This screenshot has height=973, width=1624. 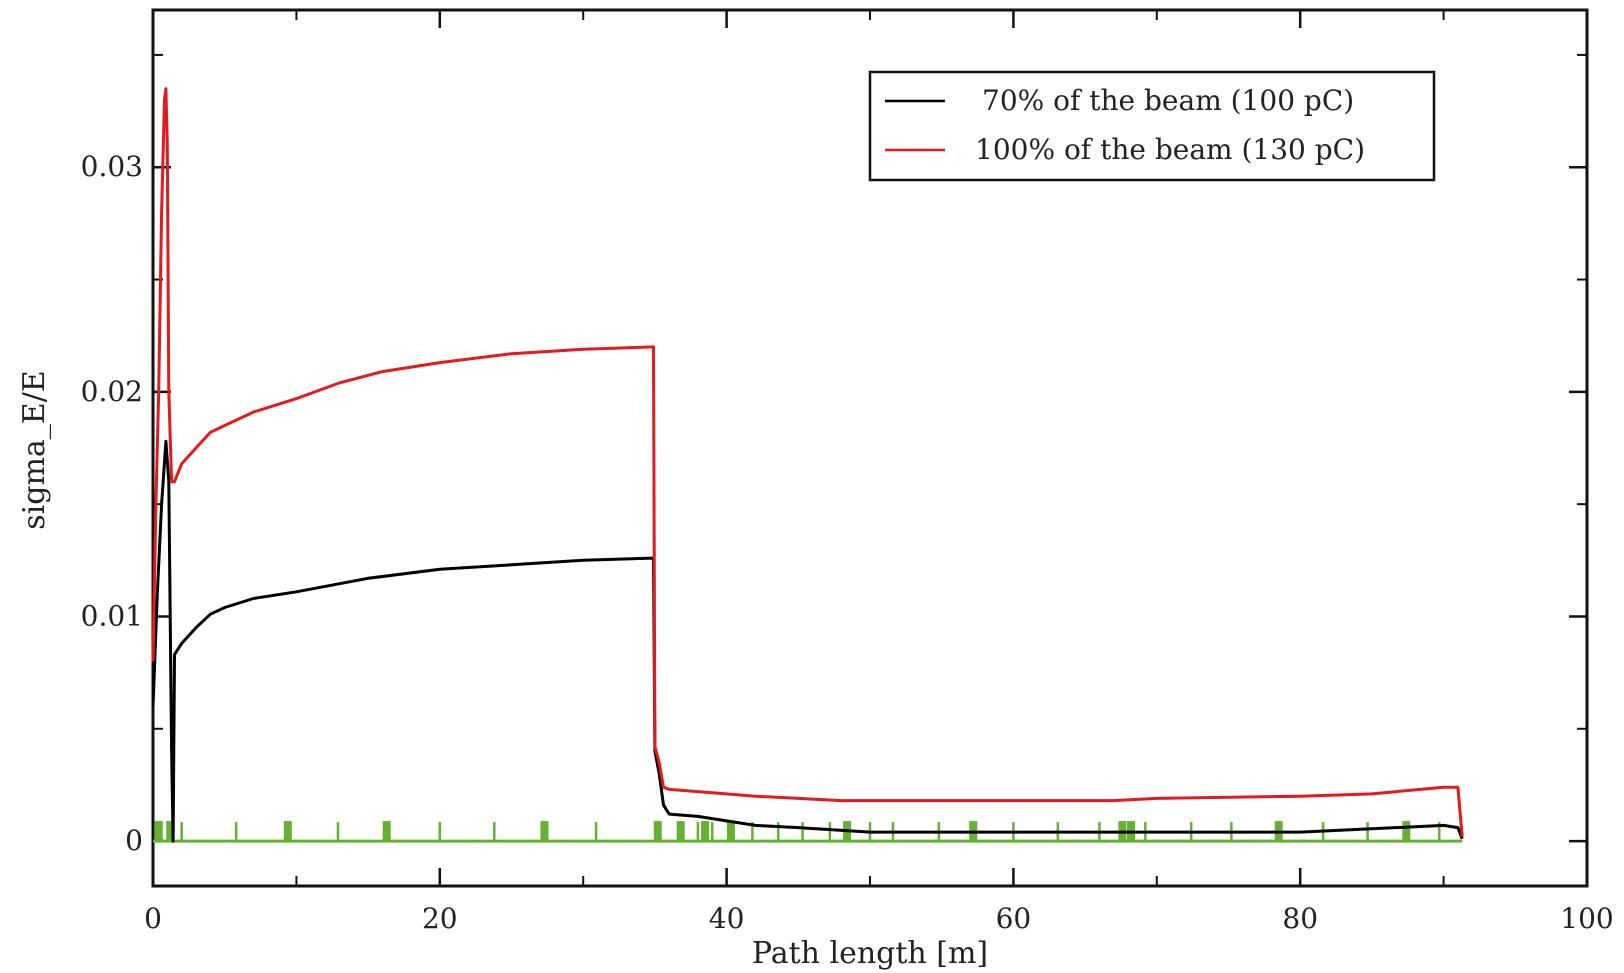 I want to click on legend-box, so click(x=1152, y=126).